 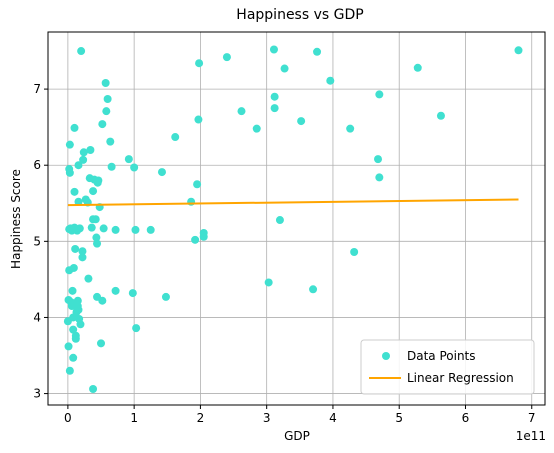 What do you see at coordinates (299, 15) in the screenshot?
I see `chart-title: Happiness vs GDP` at bounding box center [299, 15].